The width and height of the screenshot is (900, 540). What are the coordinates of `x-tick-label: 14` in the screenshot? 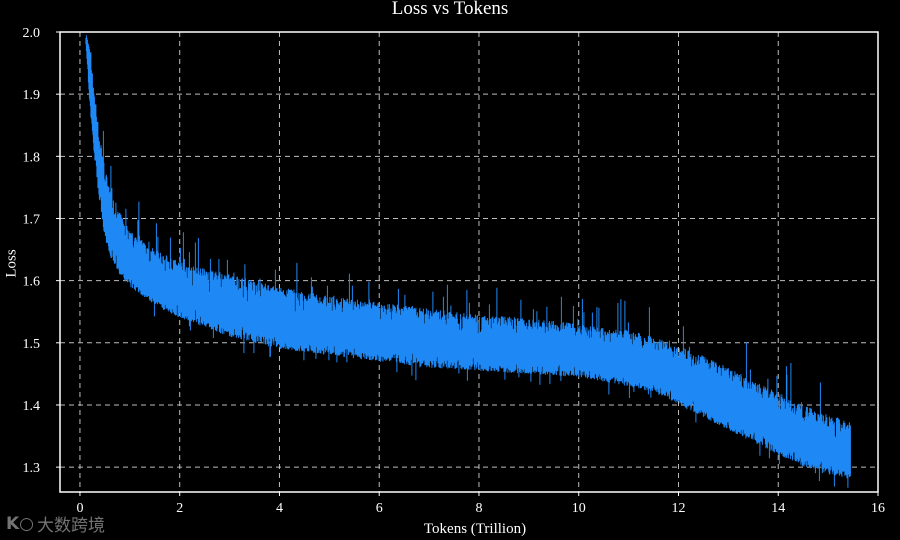 It's located at (778, 508).